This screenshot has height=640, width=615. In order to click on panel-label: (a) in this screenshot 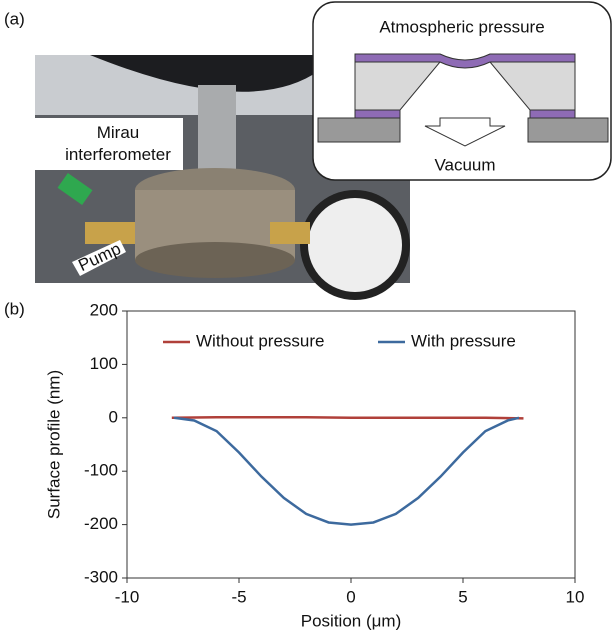, I will do `click(14, 18)`.